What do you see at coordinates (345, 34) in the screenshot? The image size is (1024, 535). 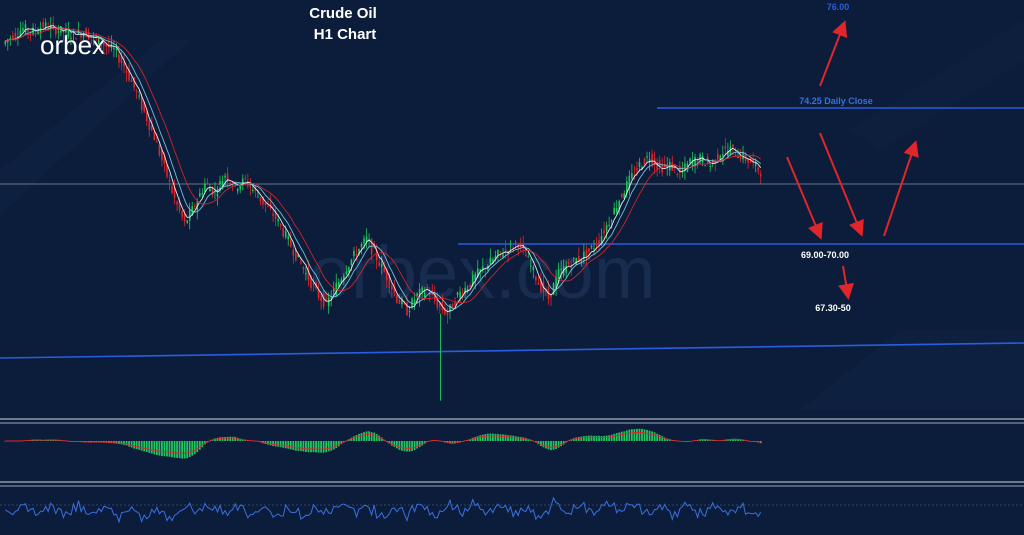 I see `chart-subtitle: H1 Chart` at bounding box center [345, 34].